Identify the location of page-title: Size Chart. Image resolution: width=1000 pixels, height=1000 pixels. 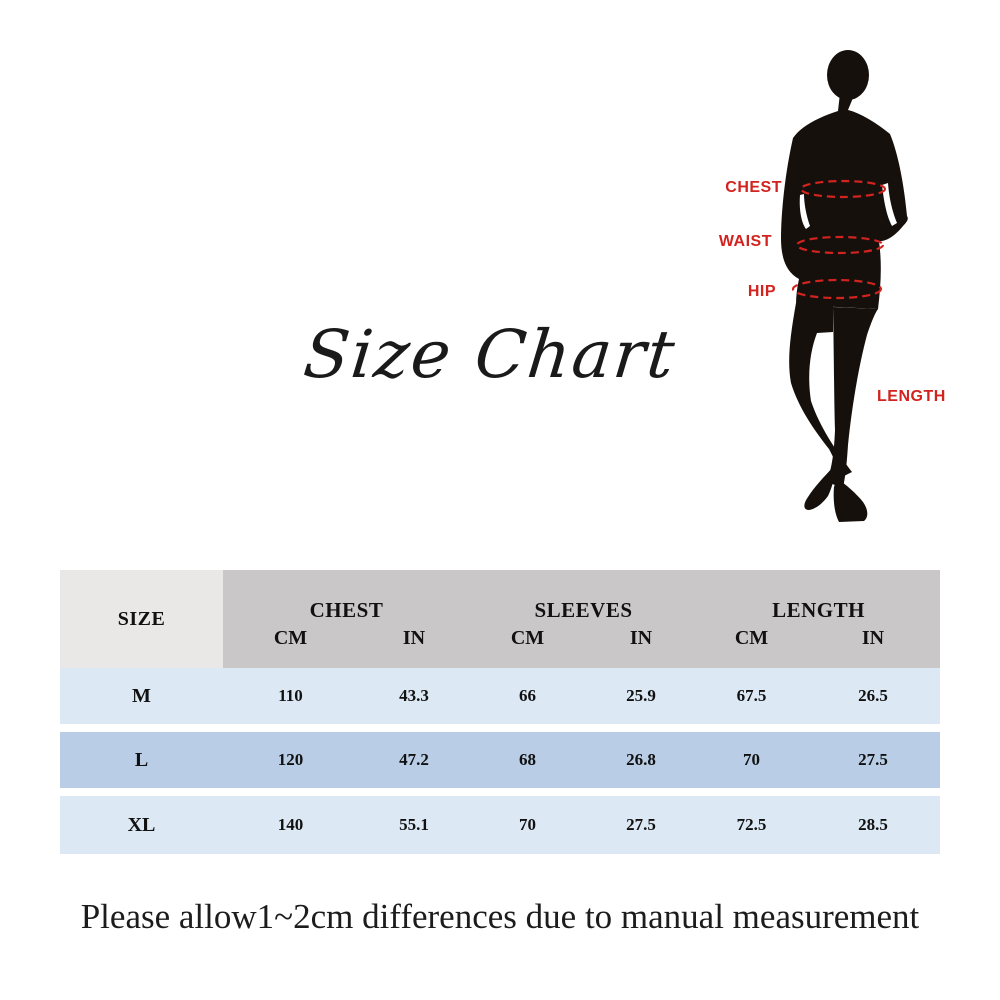
(490, 354).